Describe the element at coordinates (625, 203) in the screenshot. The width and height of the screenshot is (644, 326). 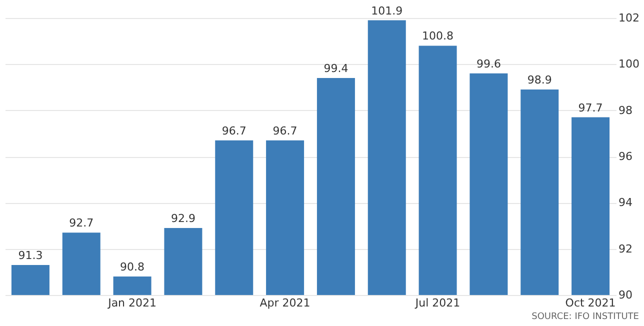
I see `y-tick-label: 94` at that location.